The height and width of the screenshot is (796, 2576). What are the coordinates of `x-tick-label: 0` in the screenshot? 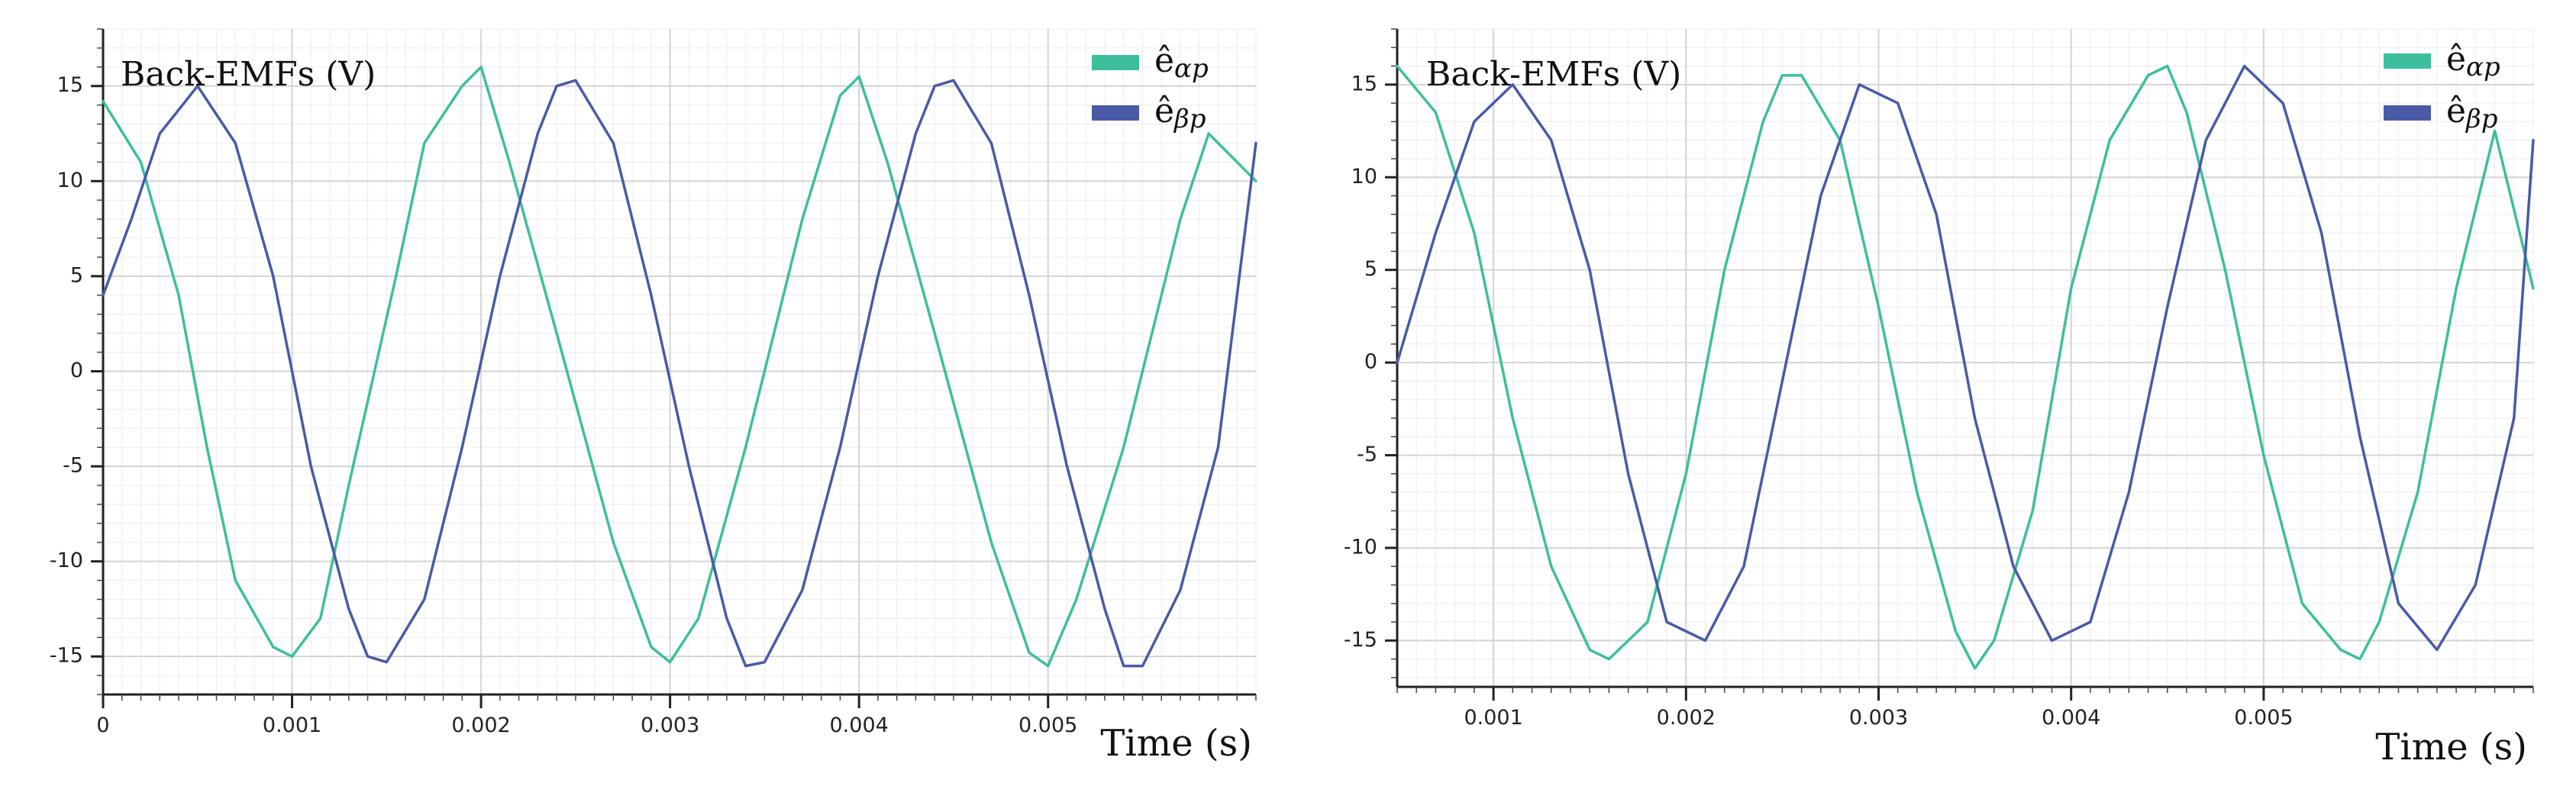 It's located at (102, 725).